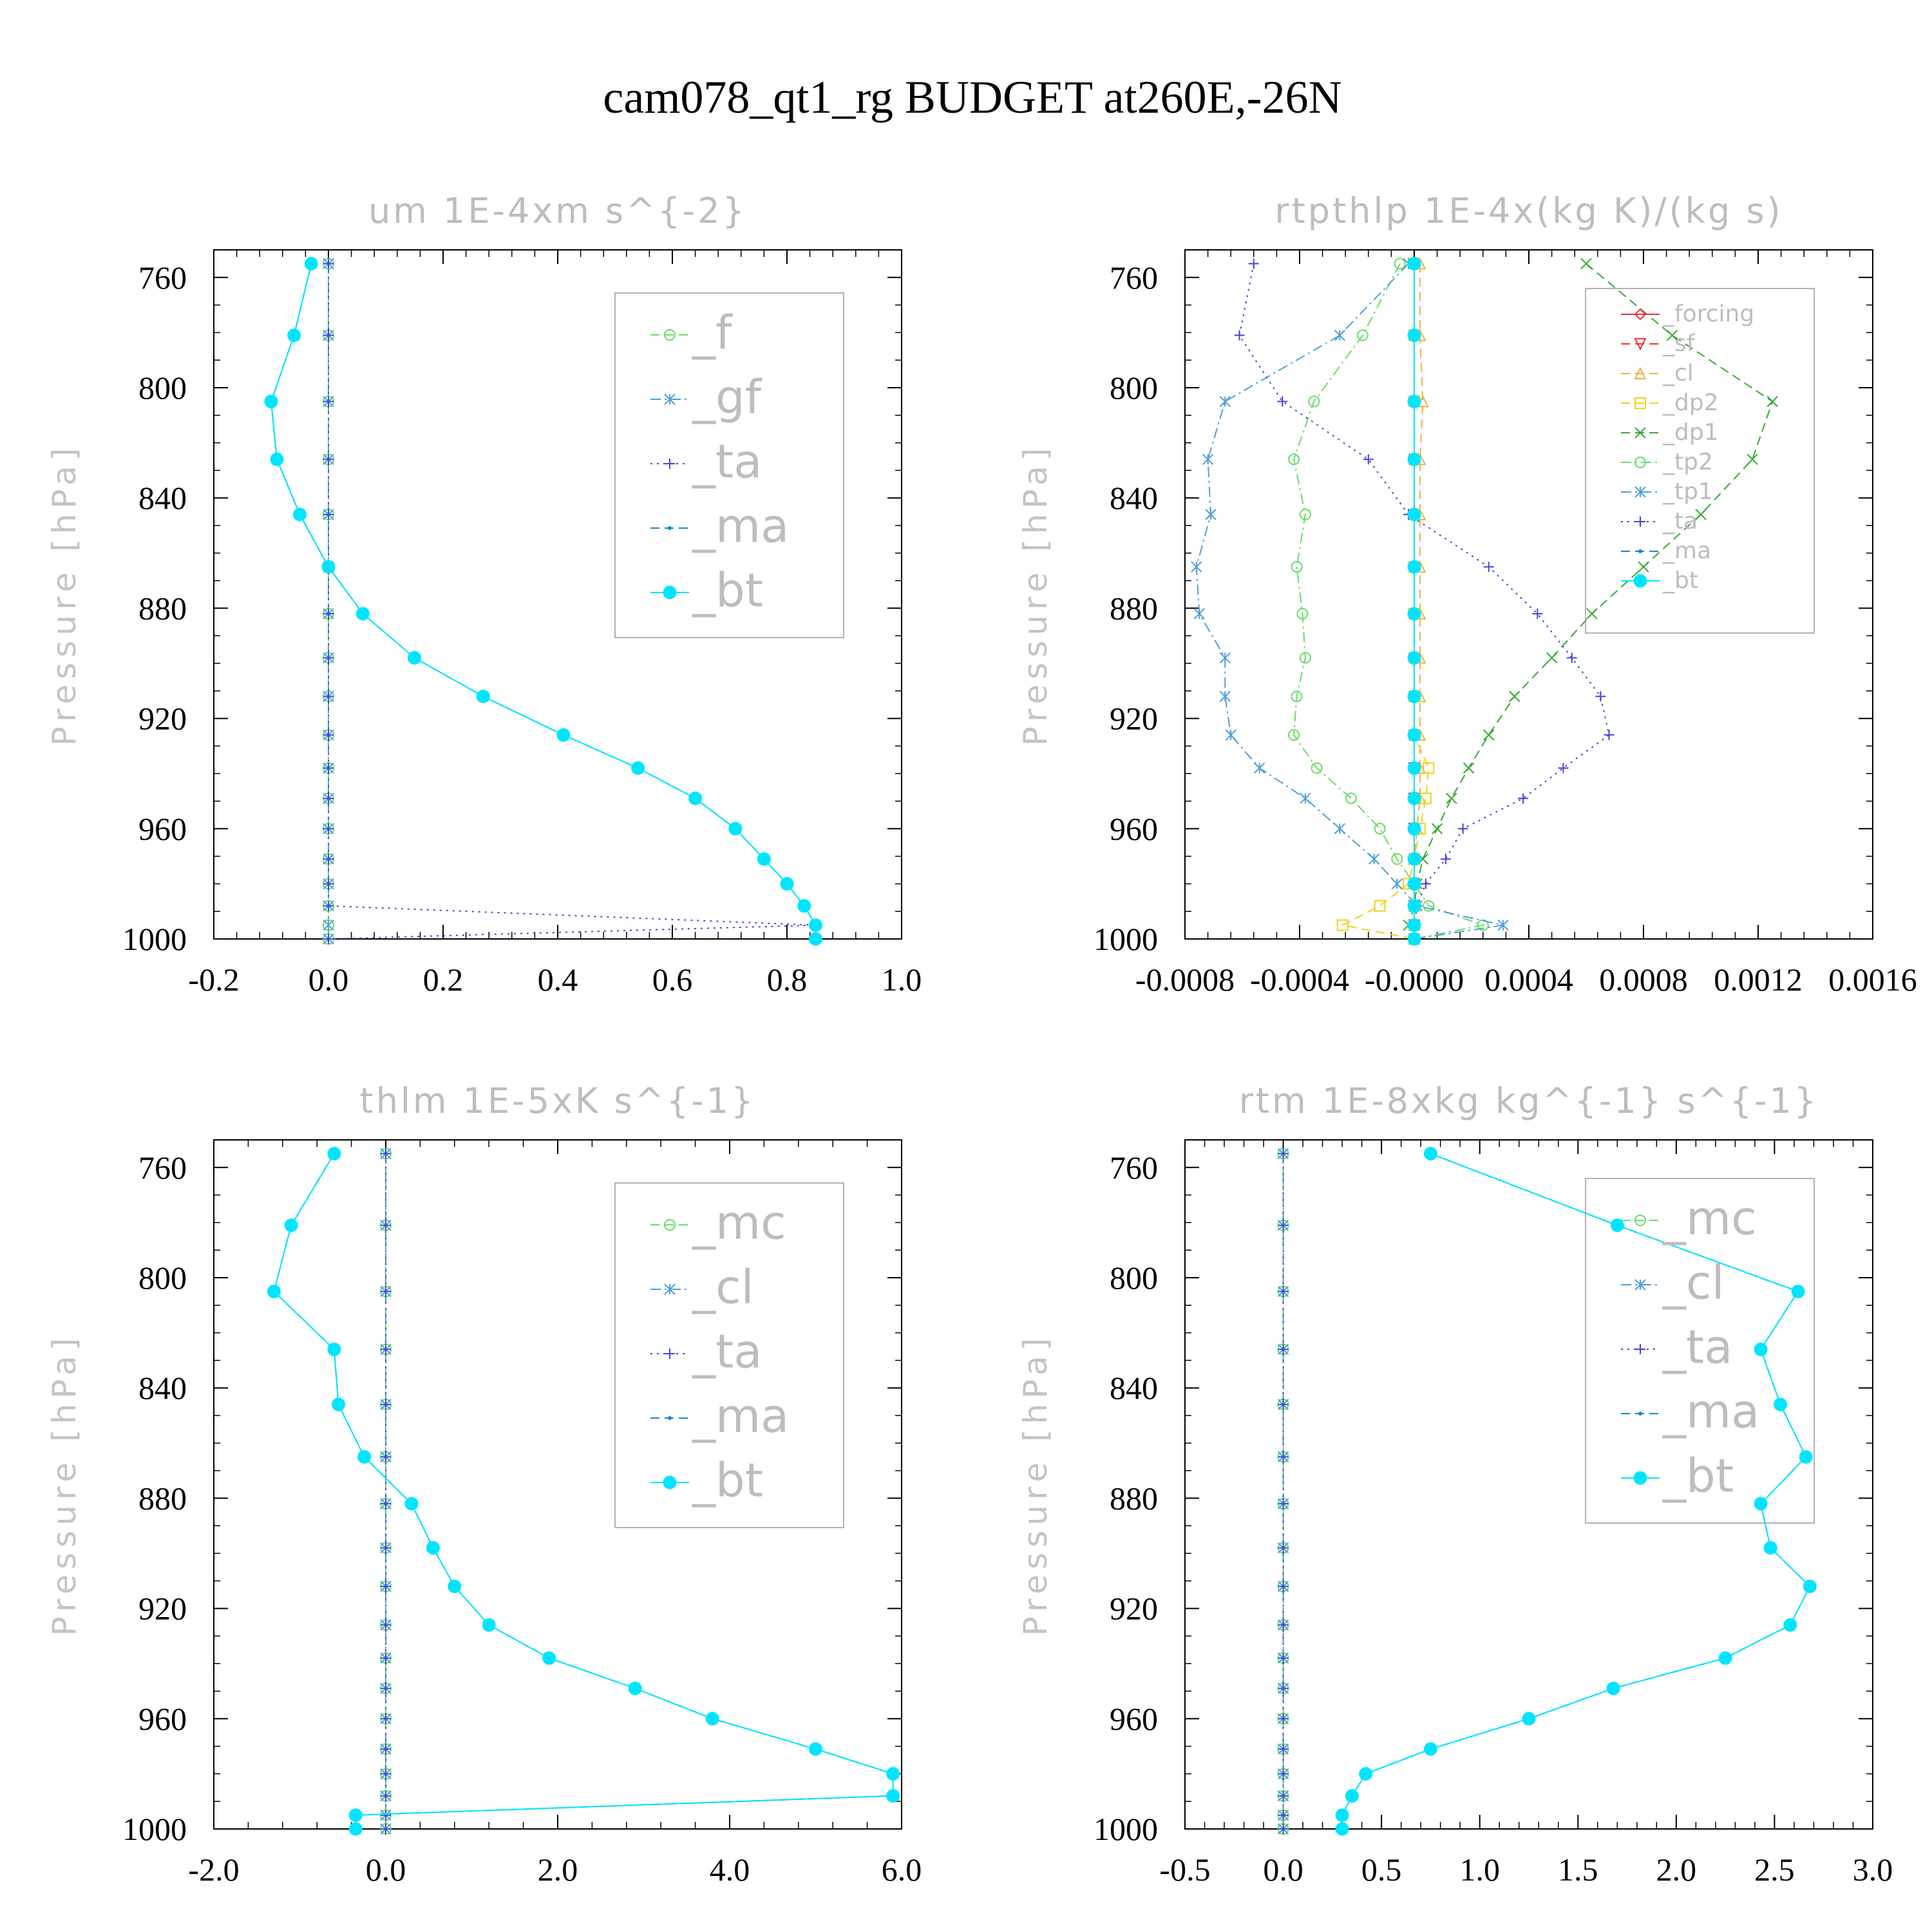 This screenshot has width=1932, height=1932. What do you see at coordinates (1690, 403) in the screenshot?
I see `legend-label: _dp2` at bounding box center [1690, 403].